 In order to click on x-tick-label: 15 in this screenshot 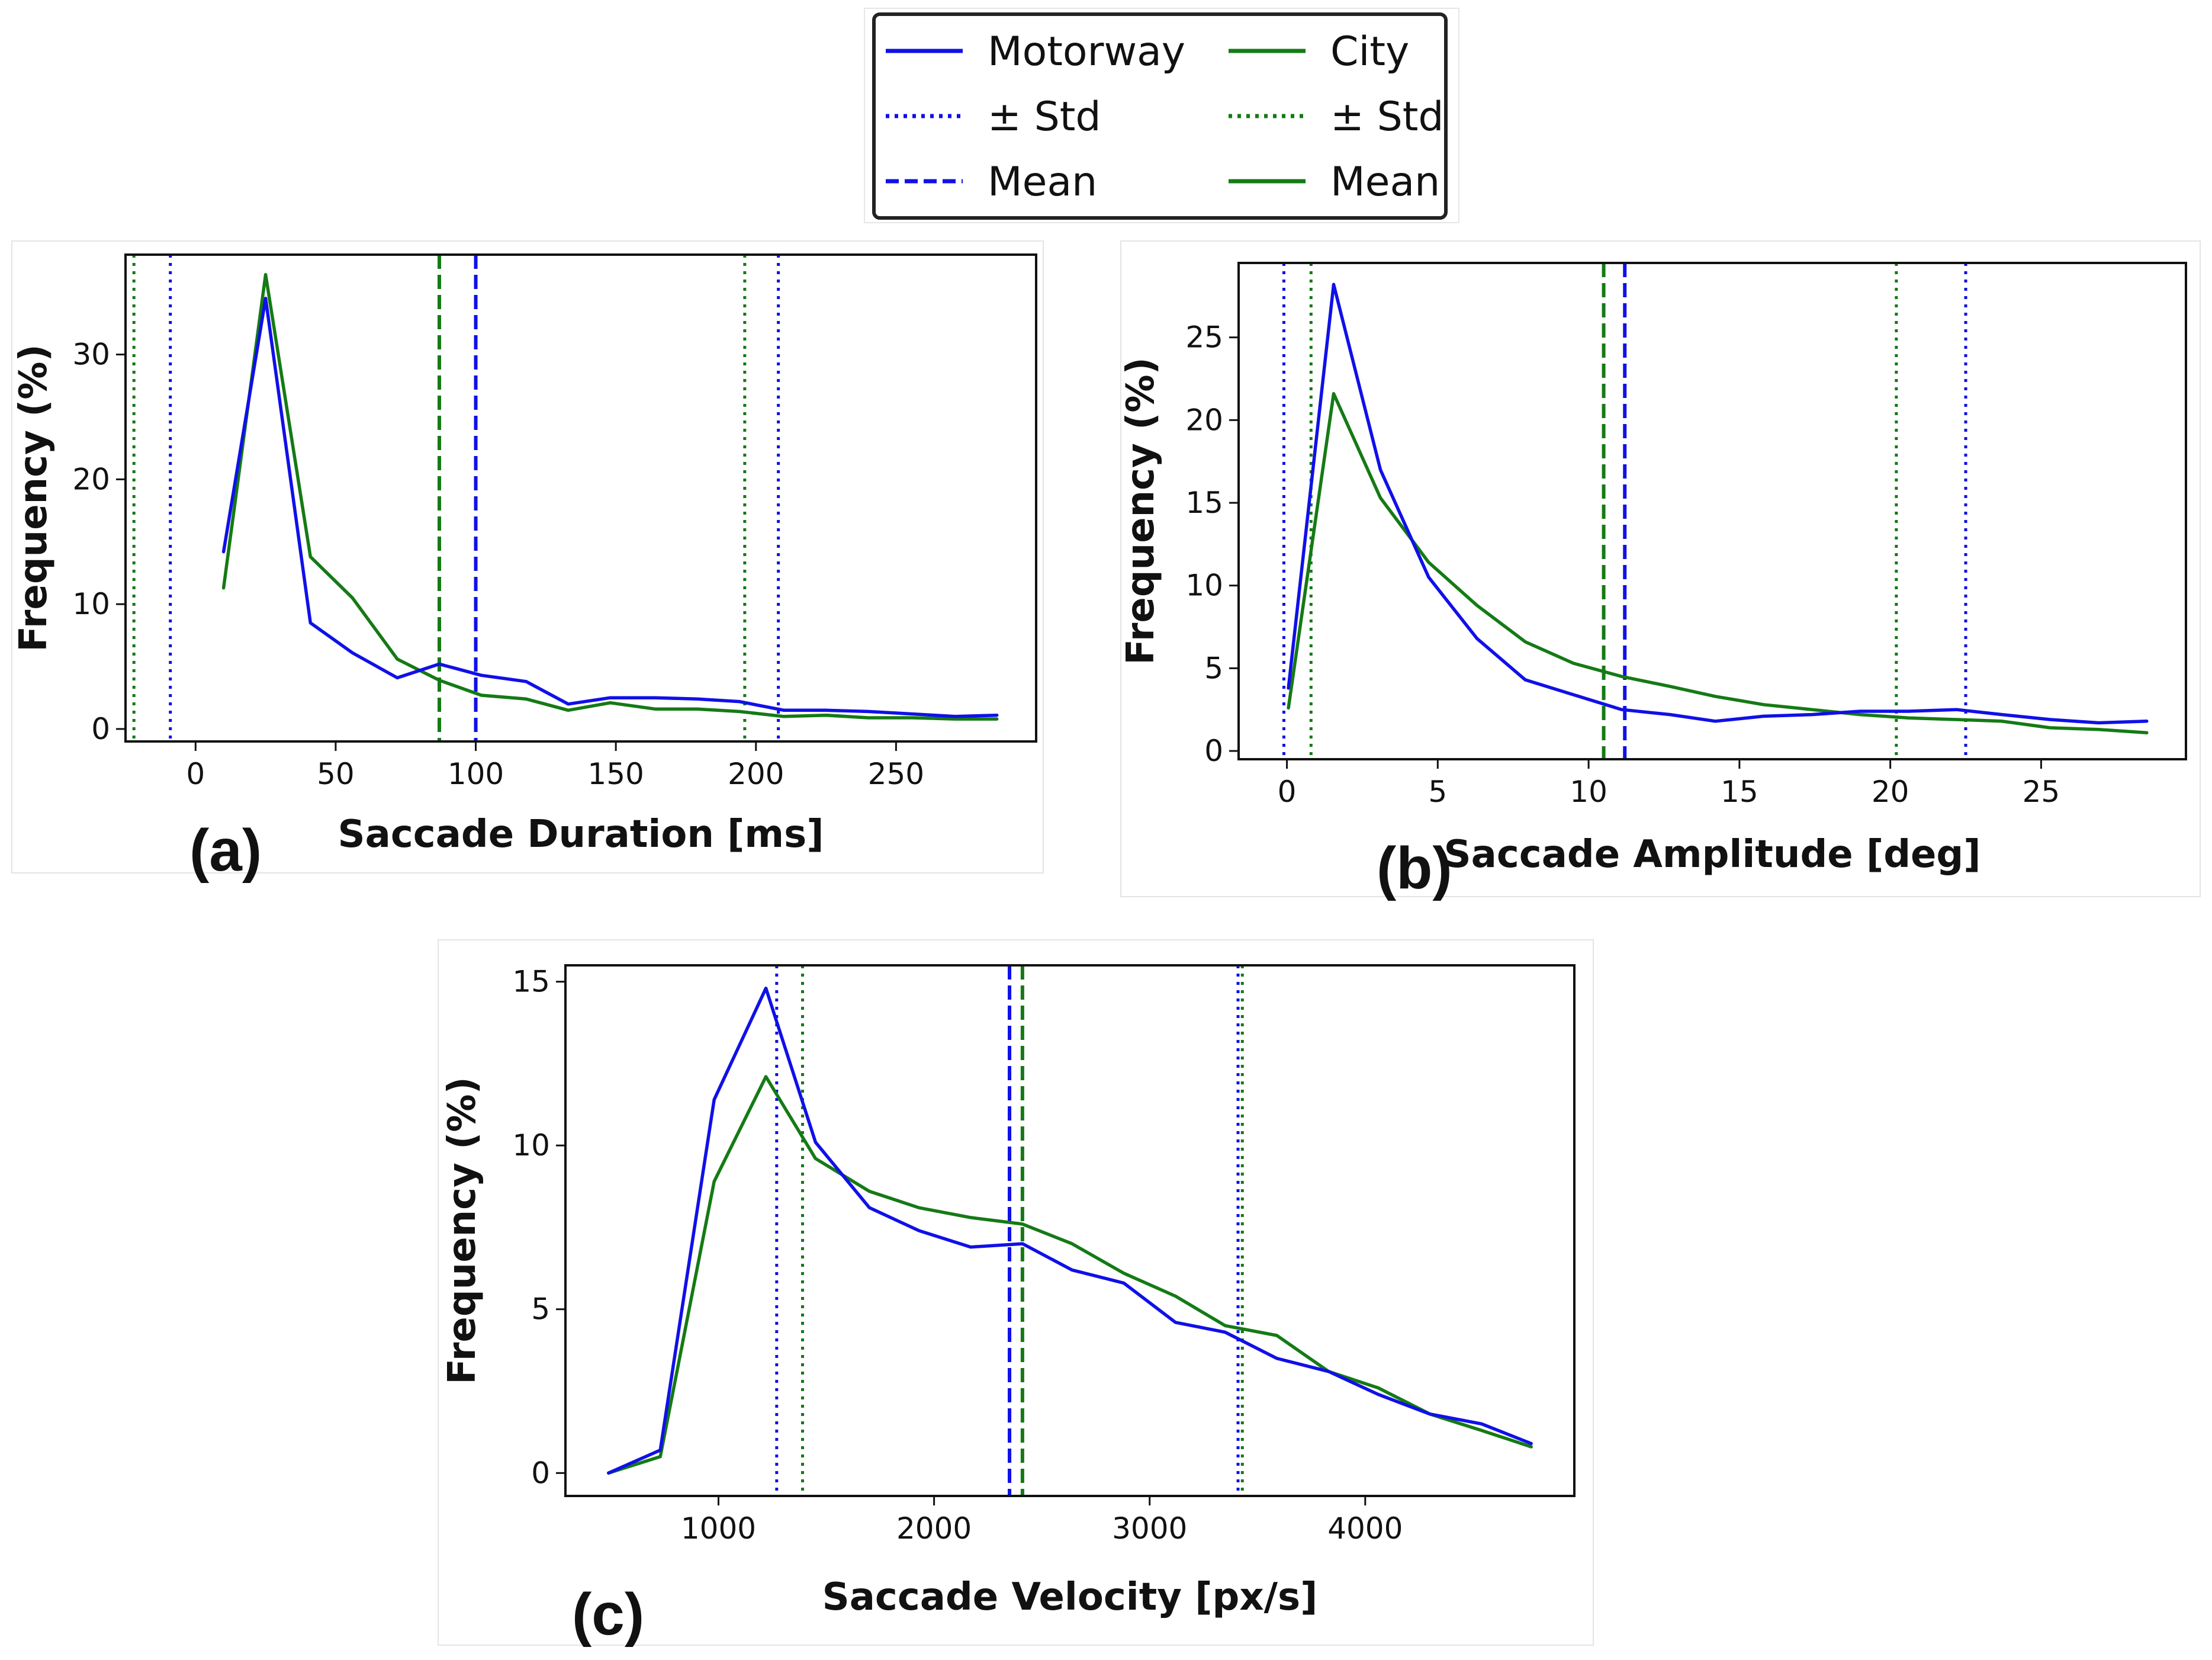, I will do `click(1740, 792)`.